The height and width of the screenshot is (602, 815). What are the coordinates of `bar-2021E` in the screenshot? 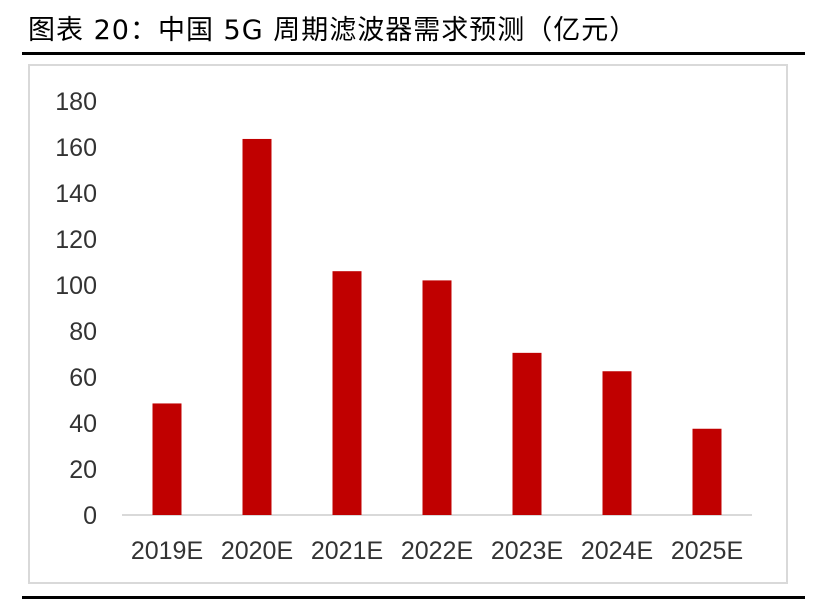 It's located at (347, 393).